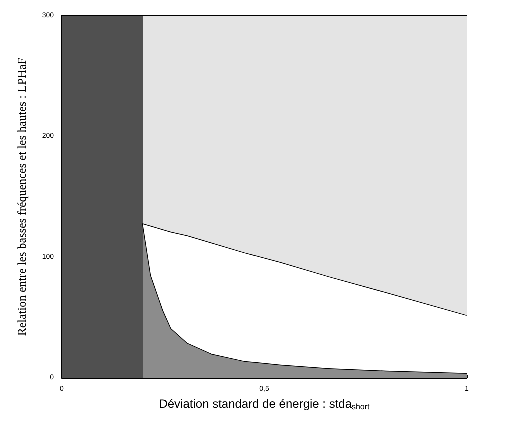 The image size is (505, 424). What do you see at coordinates (22, 197) in the screenshot?
I see `y-axis-title: Relation entre les basses fréquences et les hautes : LPHaF` at bounding box center [22, 197].